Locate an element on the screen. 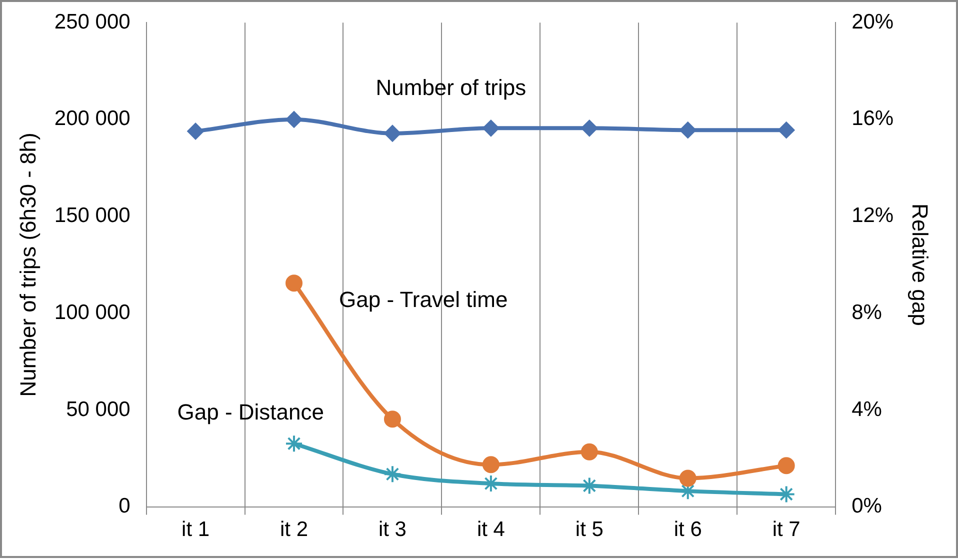 The height and width of the screenshot is (559, 958). x-tick-label: it 2 is located at coordinates (294, 530).